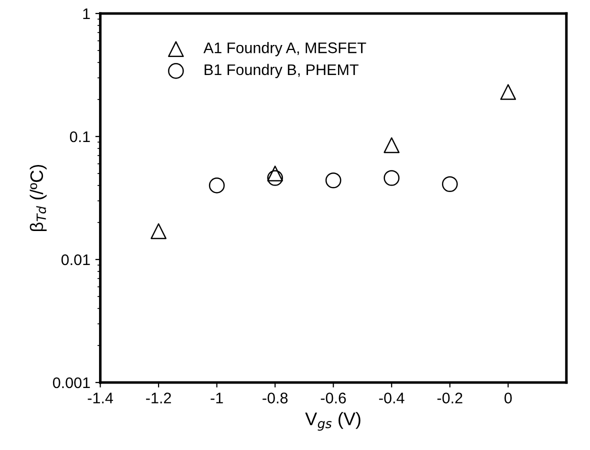  What do you see at coordinates (216, 398) in the screenshot?
I see `x-tick-label: -1` at bounding box center [216, 398].